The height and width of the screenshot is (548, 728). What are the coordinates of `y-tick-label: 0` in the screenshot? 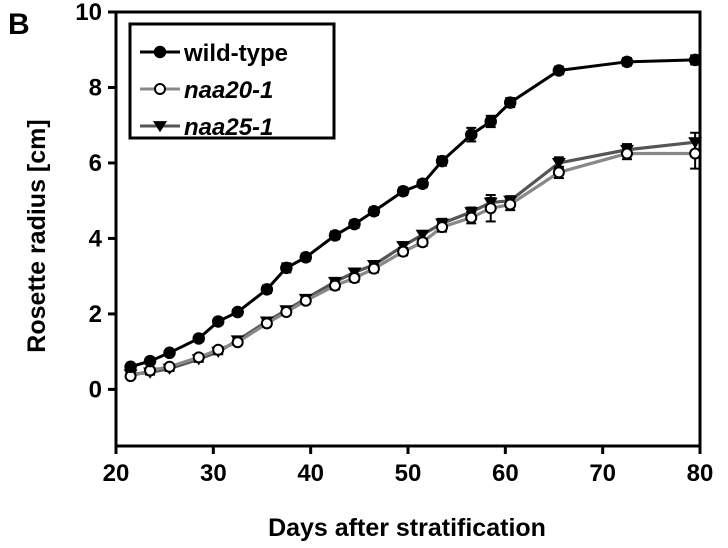 It's located at (95, 389).